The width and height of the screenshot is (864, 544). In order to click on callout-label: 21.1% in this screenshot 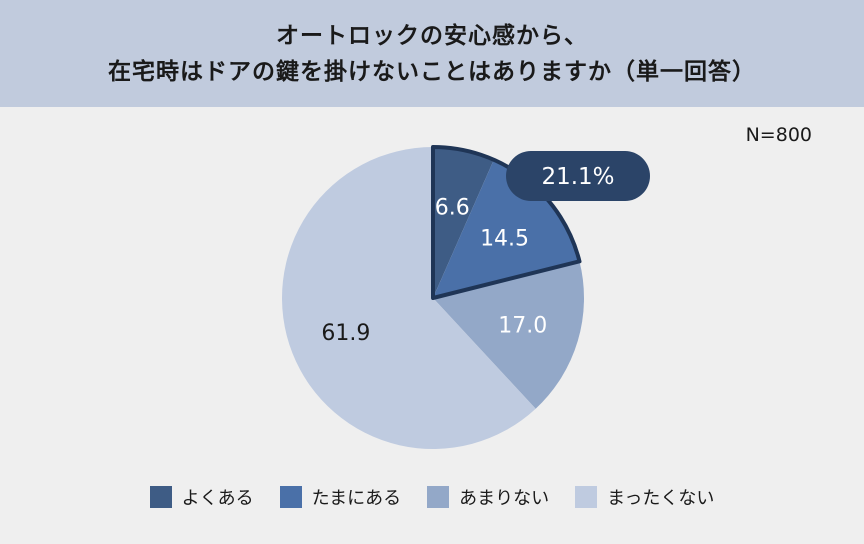, I will do `click(577, 177)`.